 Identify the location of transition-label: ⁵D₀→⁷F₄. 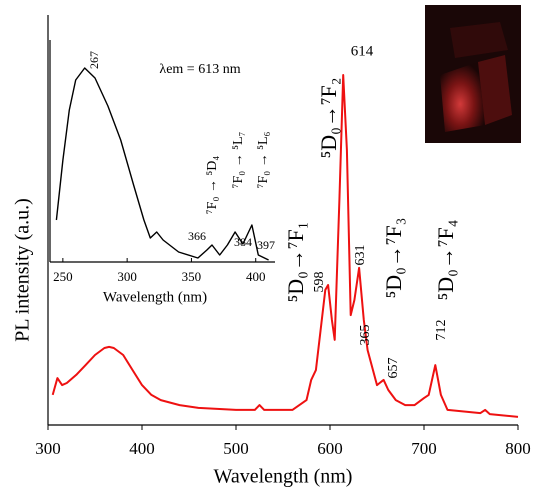
(445, 260).